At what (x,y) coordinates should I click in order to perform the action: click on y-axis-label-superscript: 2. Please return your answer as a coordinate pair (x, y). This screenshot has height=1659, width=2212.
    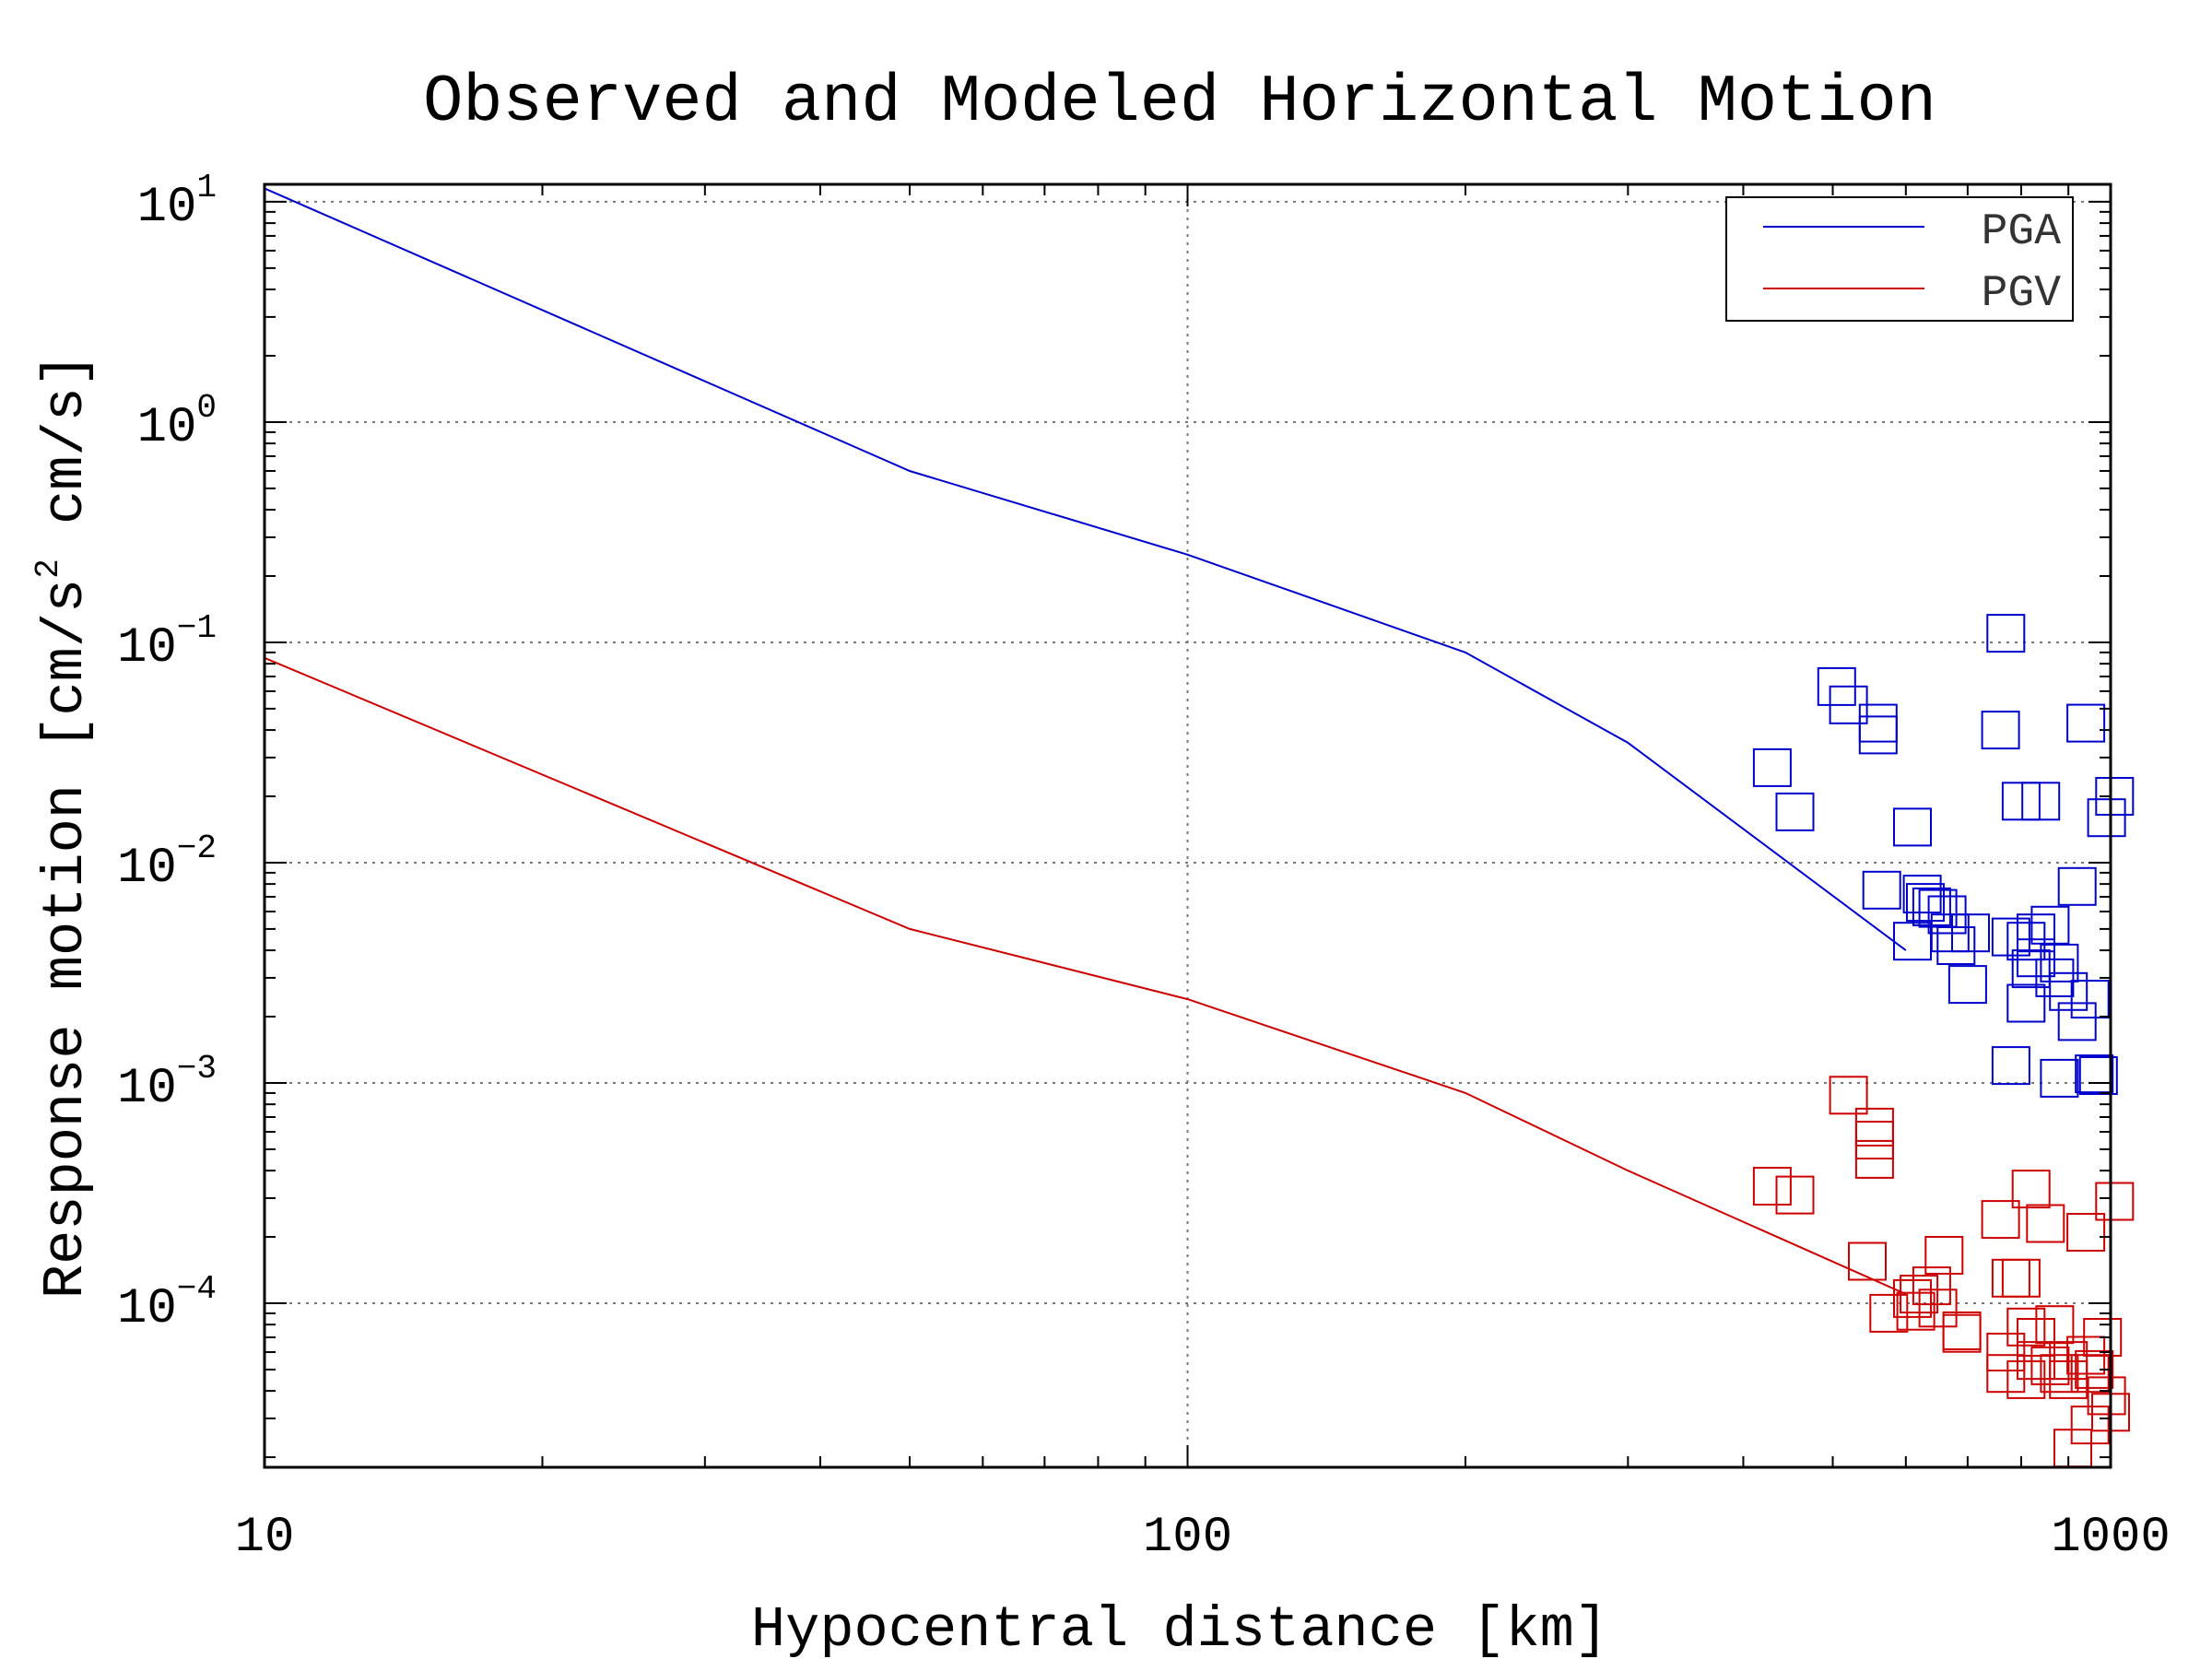
    Looking at the image, I should click on (48, 569).